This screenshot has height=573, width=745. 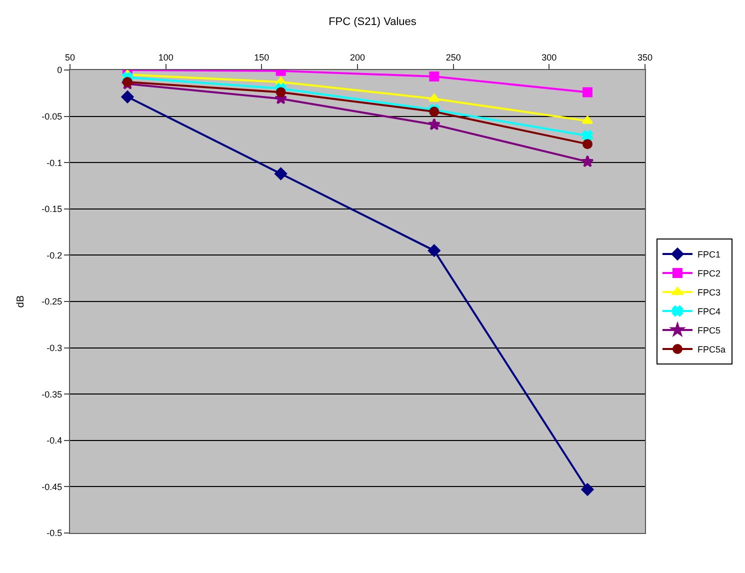 What do you see at coordinates (372, 22) in the screenshot?
I see `chart-title: FPC (S21) Values` at bounding box center [372, 22].